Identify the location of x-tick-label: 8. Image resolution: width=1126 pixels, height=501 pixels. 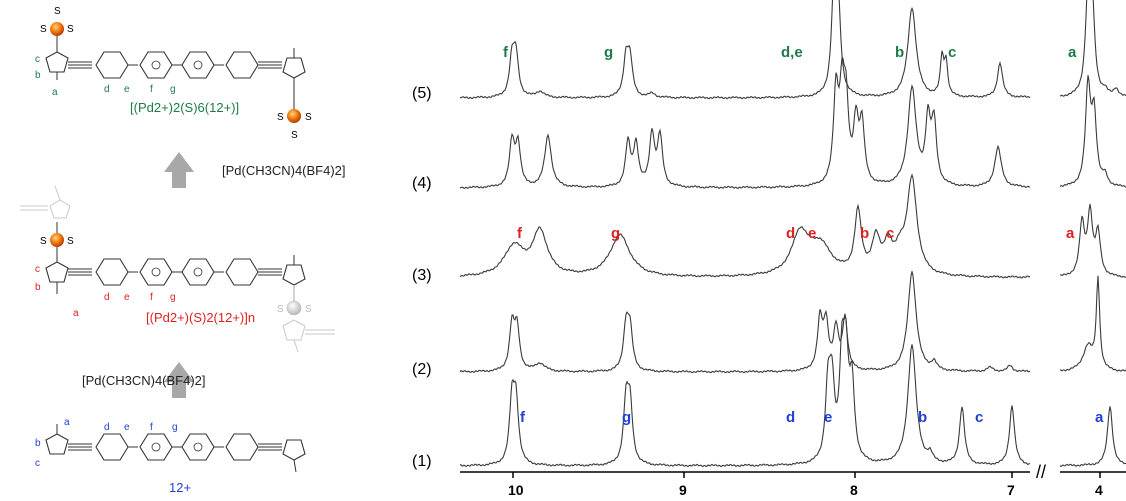
(854, 490).